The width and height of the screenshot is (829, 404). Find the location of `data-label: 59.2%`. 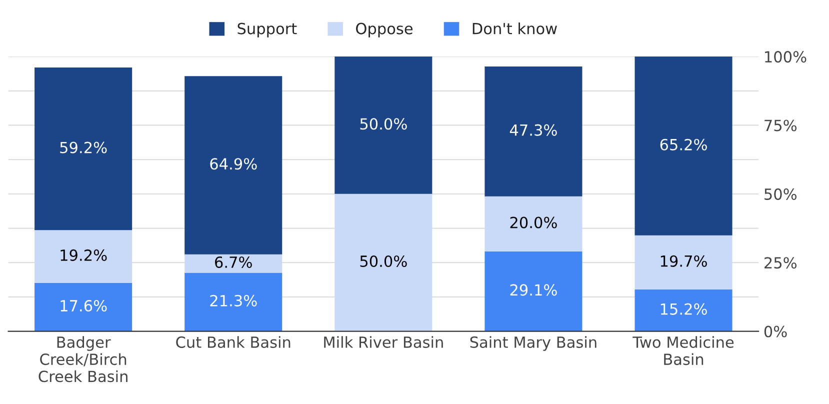

data-label: 59.2% is located at coordinates (83, 148).